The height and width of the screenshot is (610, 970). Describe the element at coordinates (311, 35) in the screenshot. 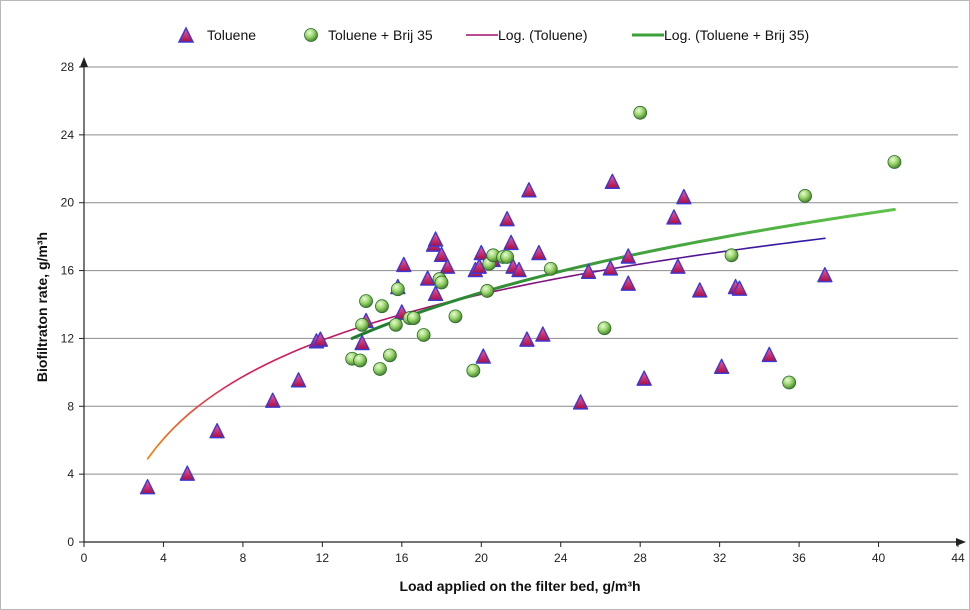

I see `legend-circle-marker` at that location.